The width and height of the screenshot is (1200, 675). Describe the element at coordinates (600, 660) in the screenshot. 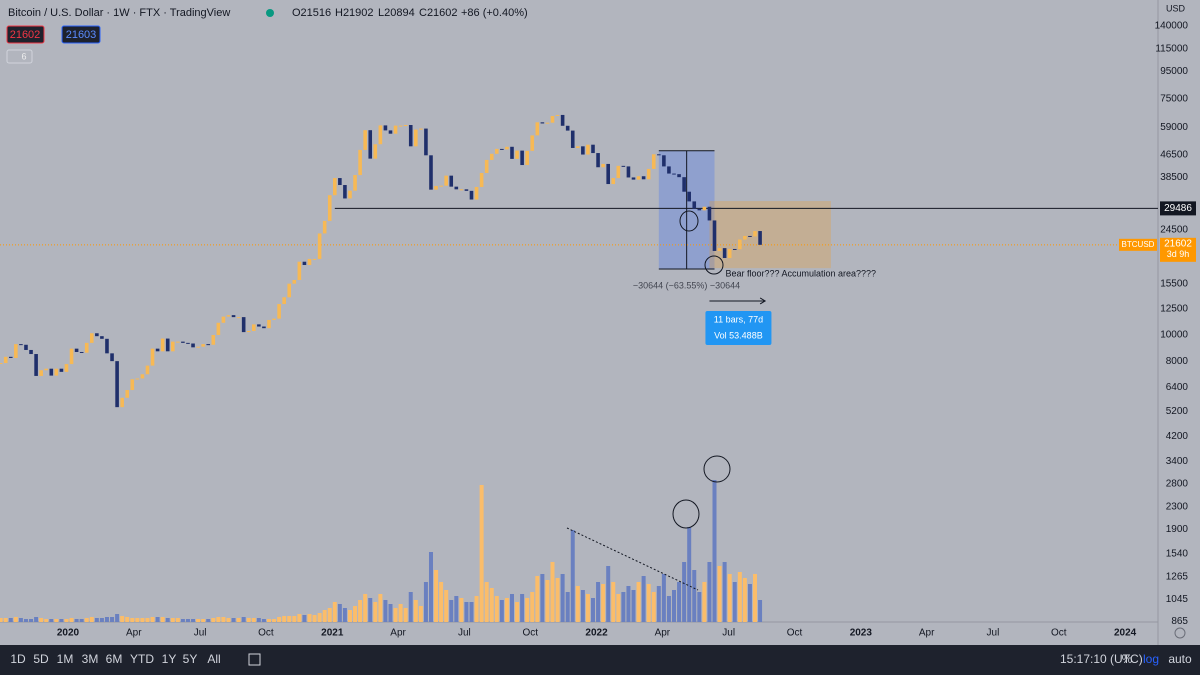

I see `bottom-toolbar` at that location.